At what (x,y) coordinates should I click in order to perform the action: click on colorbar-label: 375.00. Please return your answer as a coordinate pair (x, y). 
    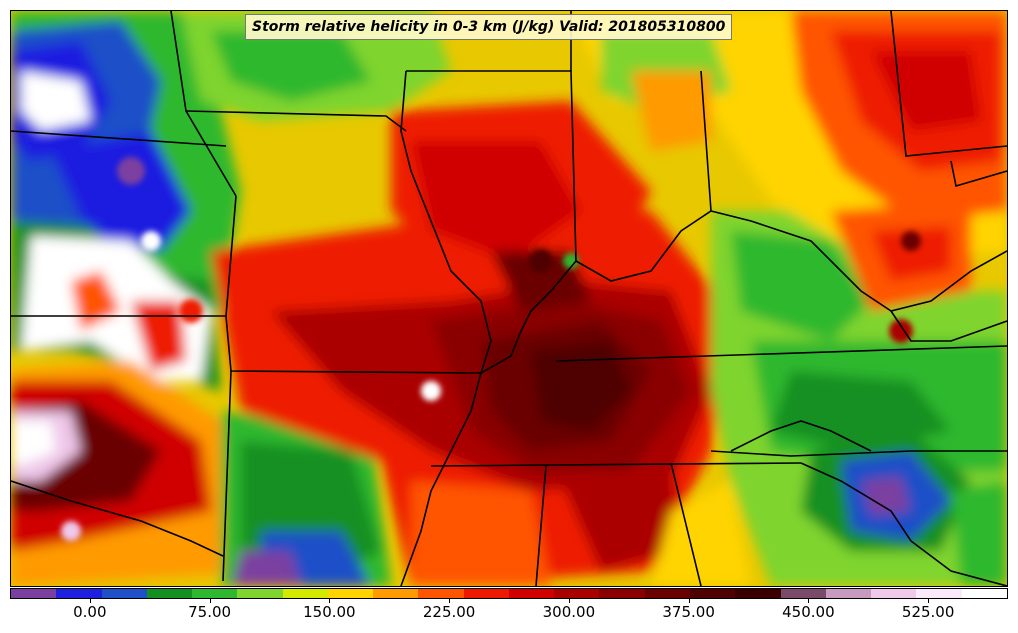
    Looking at the image, I should click on (688, 612).